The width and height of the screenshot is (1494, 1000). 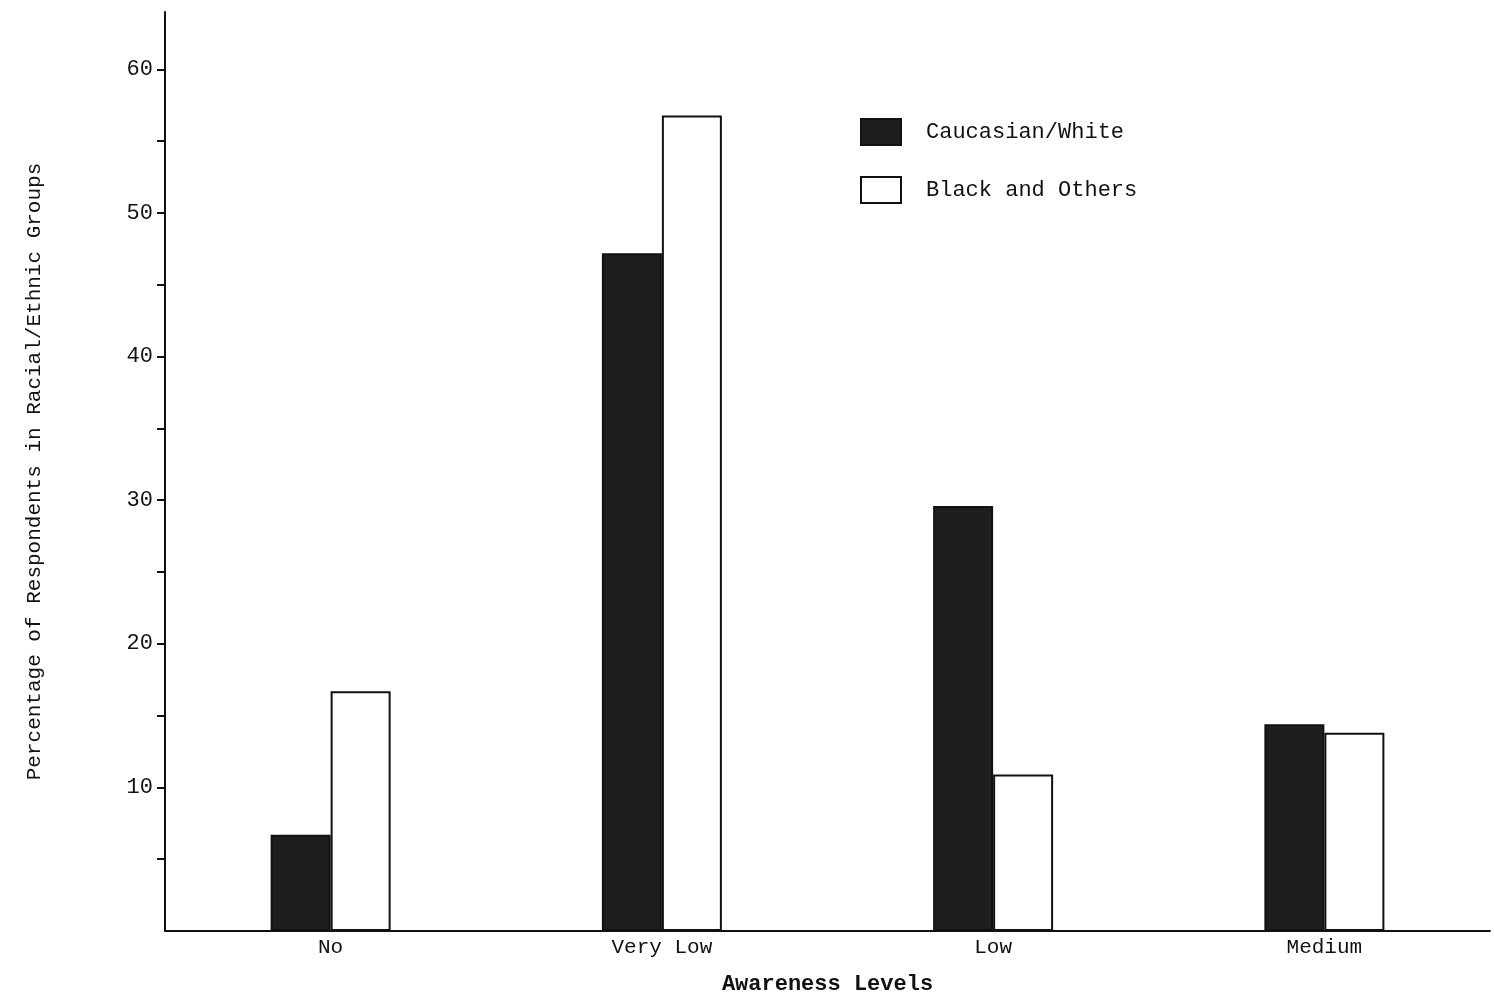 What do you see at coordinates (1025, 132) in the screenshot?
I see `legend-label: Caucasian/White` at bounding box center [1025, 132].